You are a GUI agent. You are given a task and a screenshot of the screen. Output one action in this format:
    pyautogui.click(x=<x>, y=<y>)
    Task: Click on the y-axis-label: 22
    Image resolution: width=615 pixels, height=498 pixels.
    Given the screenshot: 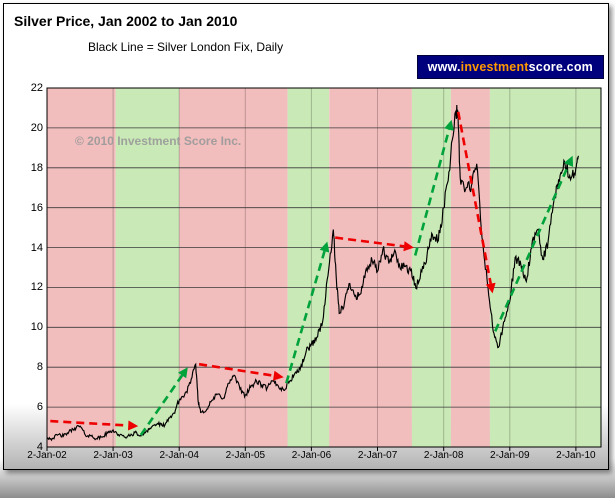 What is the action you would take?
    pyautogui.click(x=36, y=88)
    